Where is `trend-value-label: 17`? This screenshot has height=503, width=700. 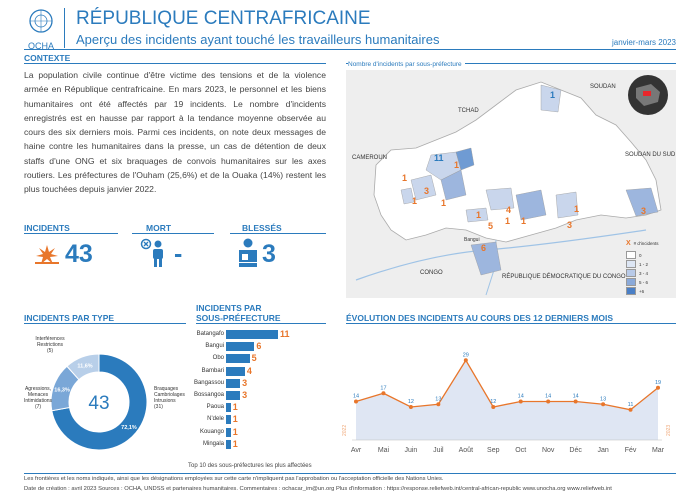
trend-value-label: 17 is located at coordinates (383, 388).